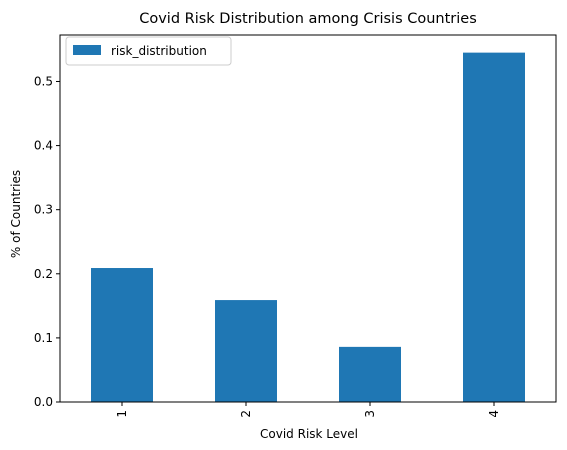  What do you see at coordinates (309, 434) in the screenshot?
I see `x-axis-label: Covid Risk Level` at bounding box center [309, 434].